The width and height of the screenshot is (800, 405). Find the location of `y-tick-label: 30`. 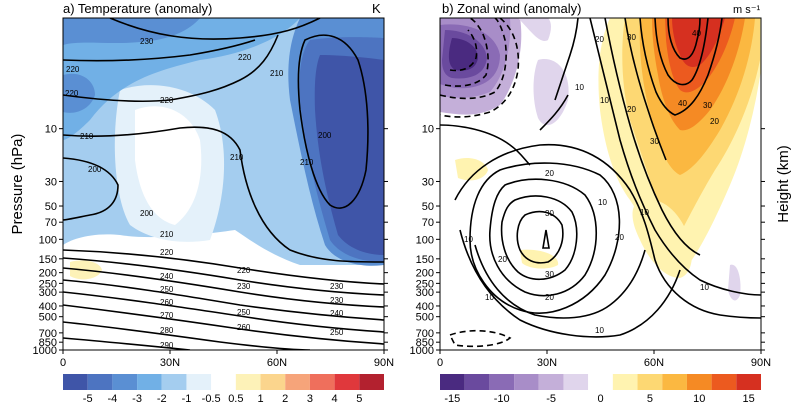

y-tick-label: 30 is located at coordinates (428, 182).